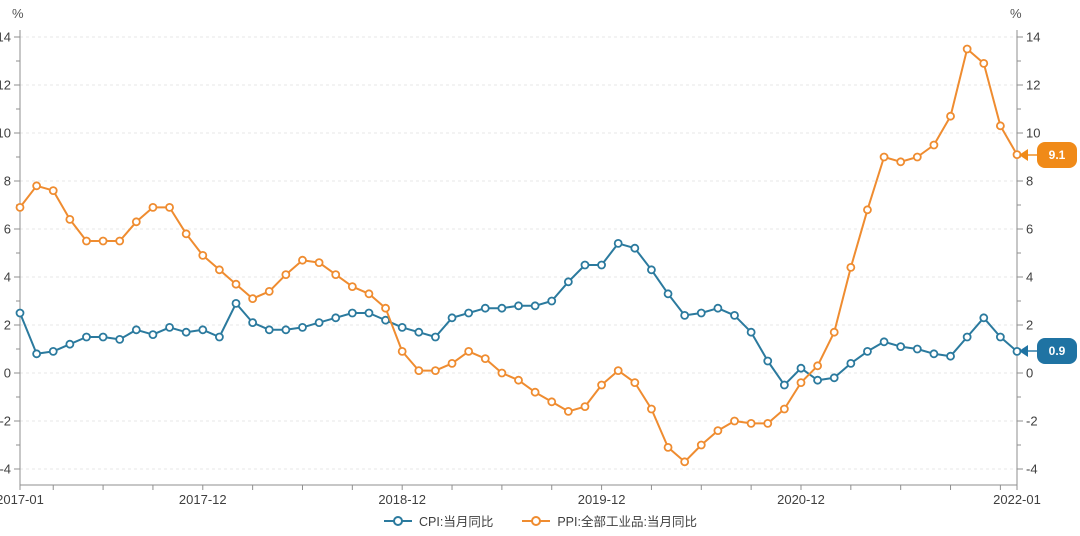 The image size is (1080, 536). Describe the element at coordinates (22, 499) in the screenshot. I see `x-tick-label: 2017-01` at that location.